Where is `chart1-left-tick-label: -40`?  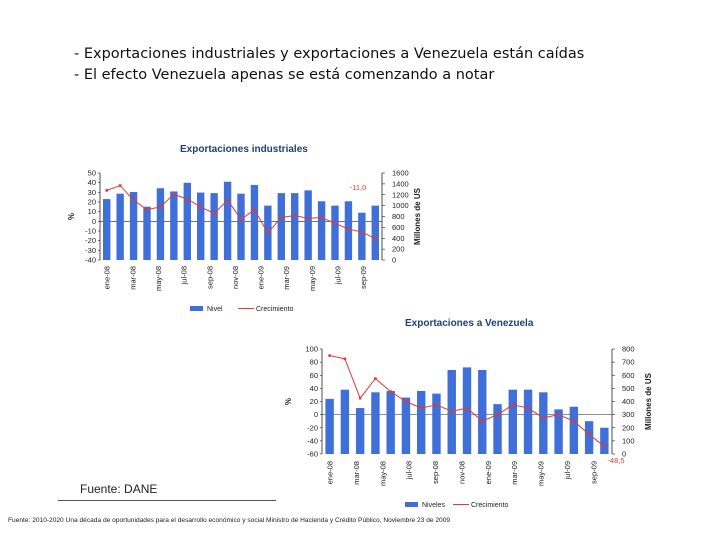 chart1-left-tick-label: -40 is located at coordinates (90, 260).